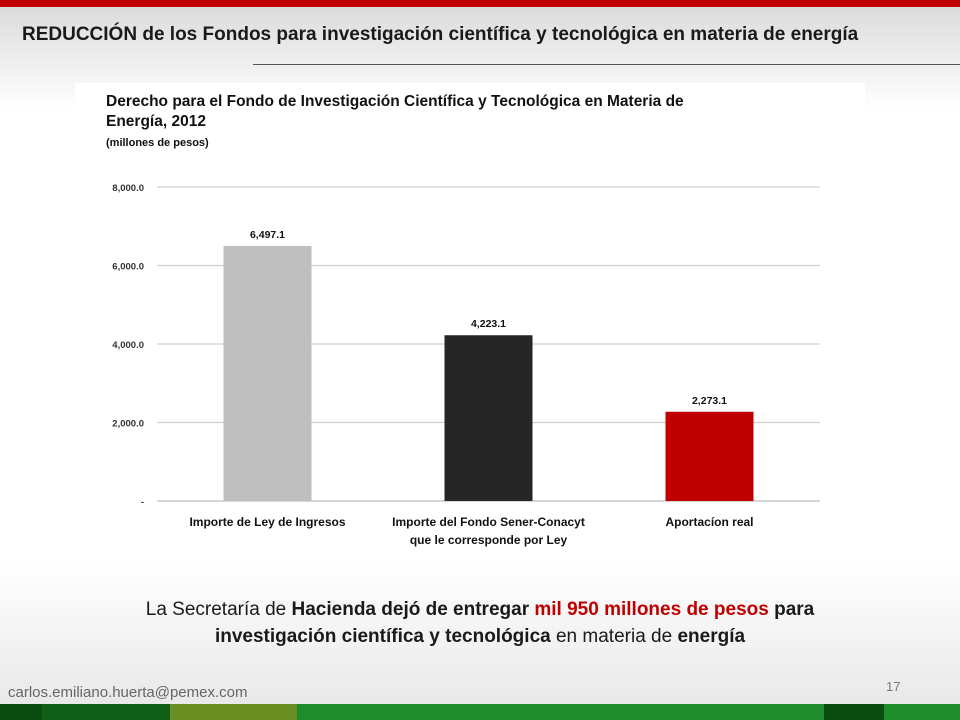 This screenshot has width=960, height=720. I want to click on caption-line-2-segment: en, so click(566, 636).